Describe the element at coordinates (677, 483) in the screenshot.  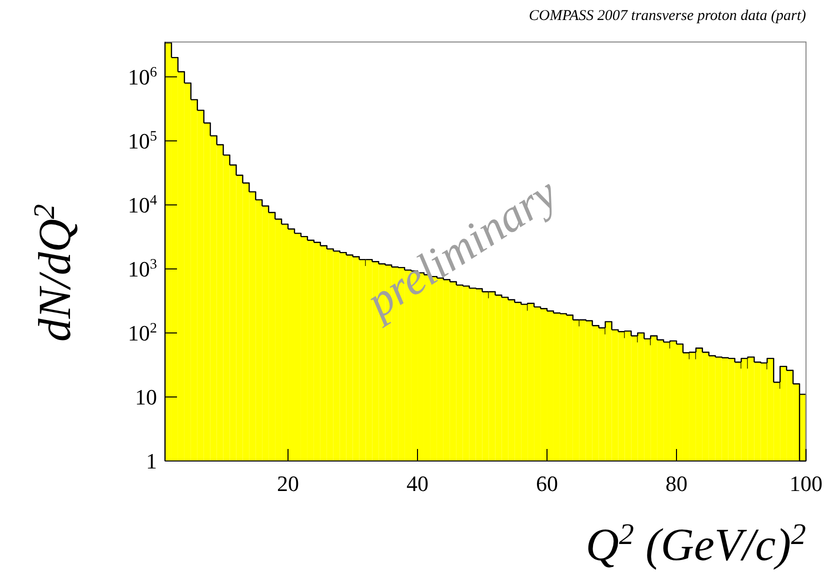
I see `x-tick-label: 80` at that location.